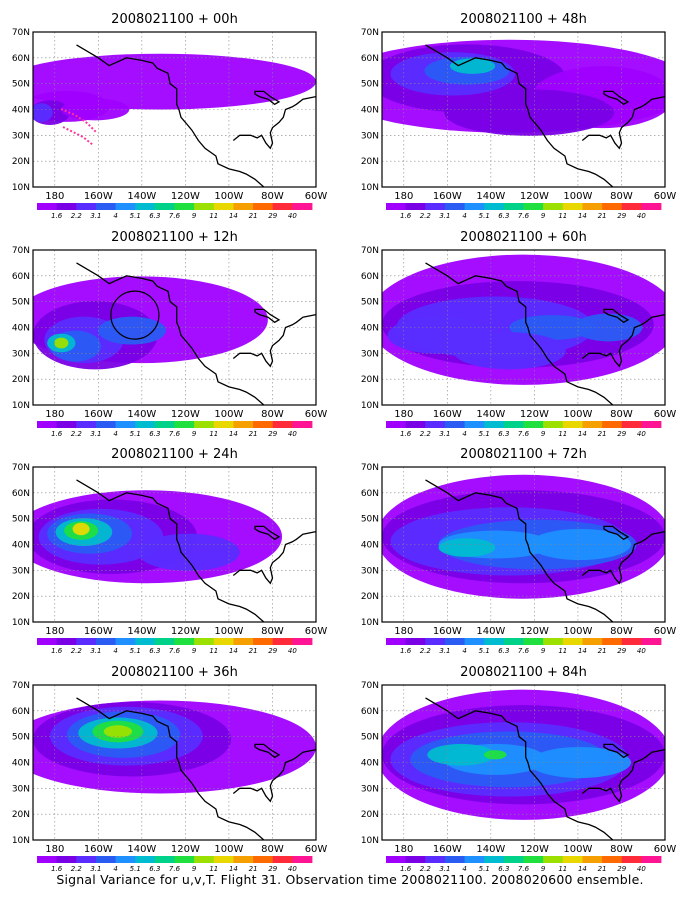 The height and width of the screenshot is (900, 700). I want to click on lat-tick-label: 10N, so click(21, 406).